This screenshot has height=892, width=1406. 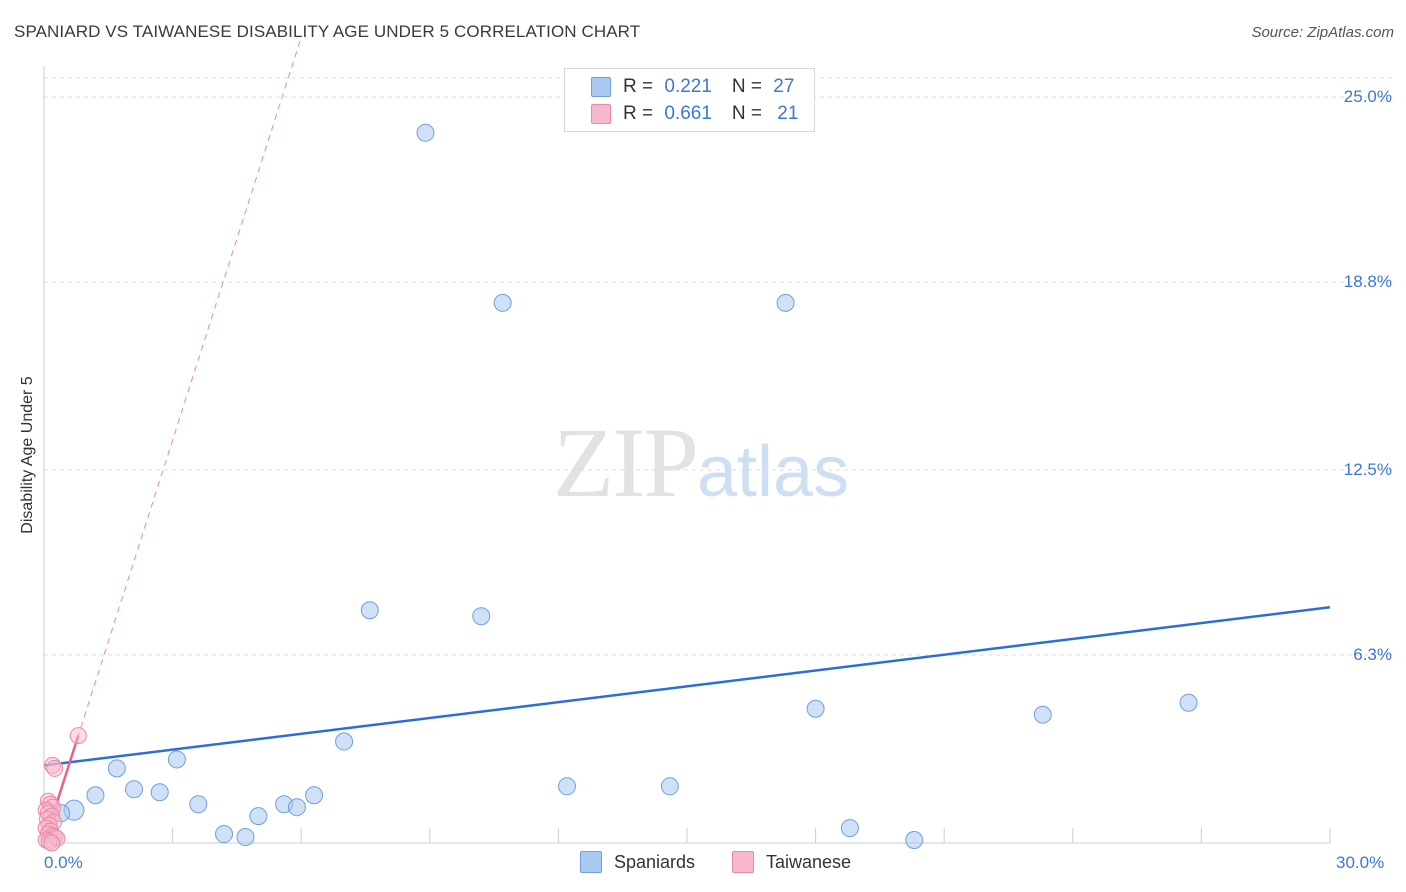 What do you see at coordinates (1372, 654) in the screenshot?
I see `y-tick-label: 6.3%` at bounding box center [1372, 654].